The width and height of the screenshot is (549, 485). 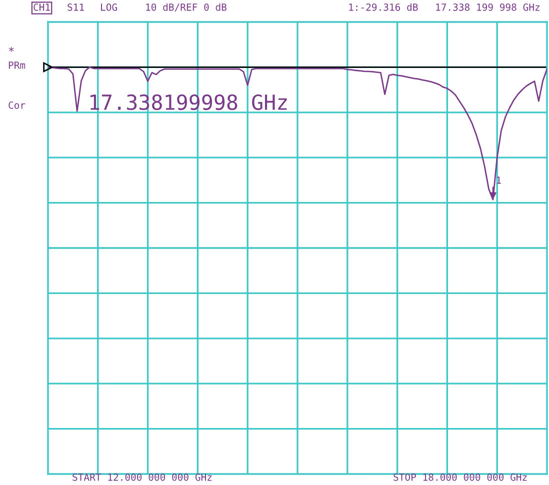 I want to click on text: 1:-29.316 dB, so click(x=383, y=7).